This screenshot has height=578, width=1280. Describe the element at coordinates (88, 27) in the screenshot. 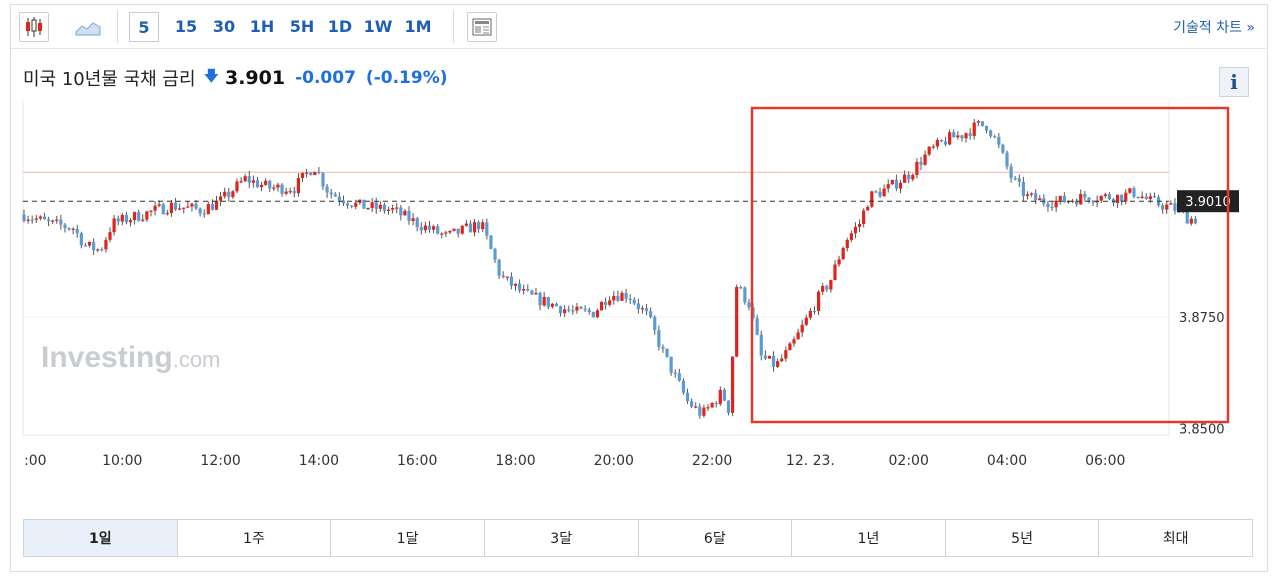

I see `area-chart-icon` at that location.